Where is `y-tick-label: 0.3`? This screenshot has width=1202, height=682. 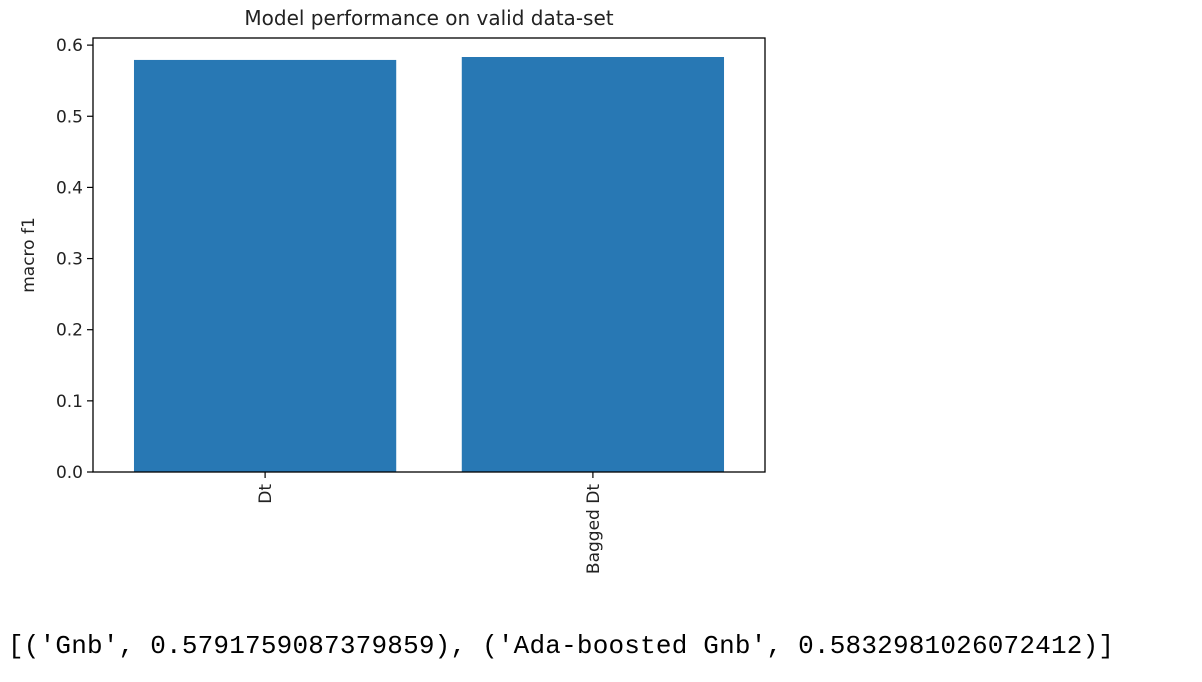 y-tick-label: 0.3 is located at coordinates (69, 260).